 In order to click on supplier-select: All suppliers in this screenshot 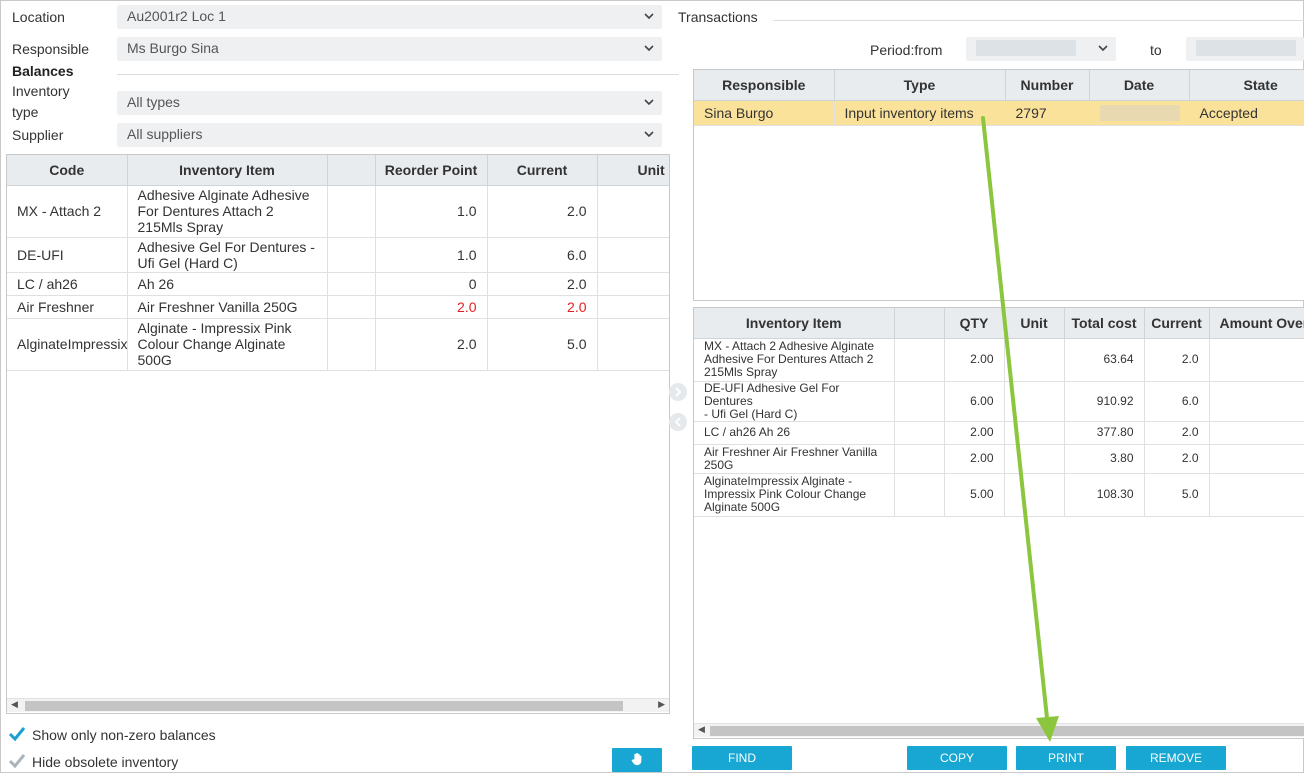, I will do `click(389, 135)`.